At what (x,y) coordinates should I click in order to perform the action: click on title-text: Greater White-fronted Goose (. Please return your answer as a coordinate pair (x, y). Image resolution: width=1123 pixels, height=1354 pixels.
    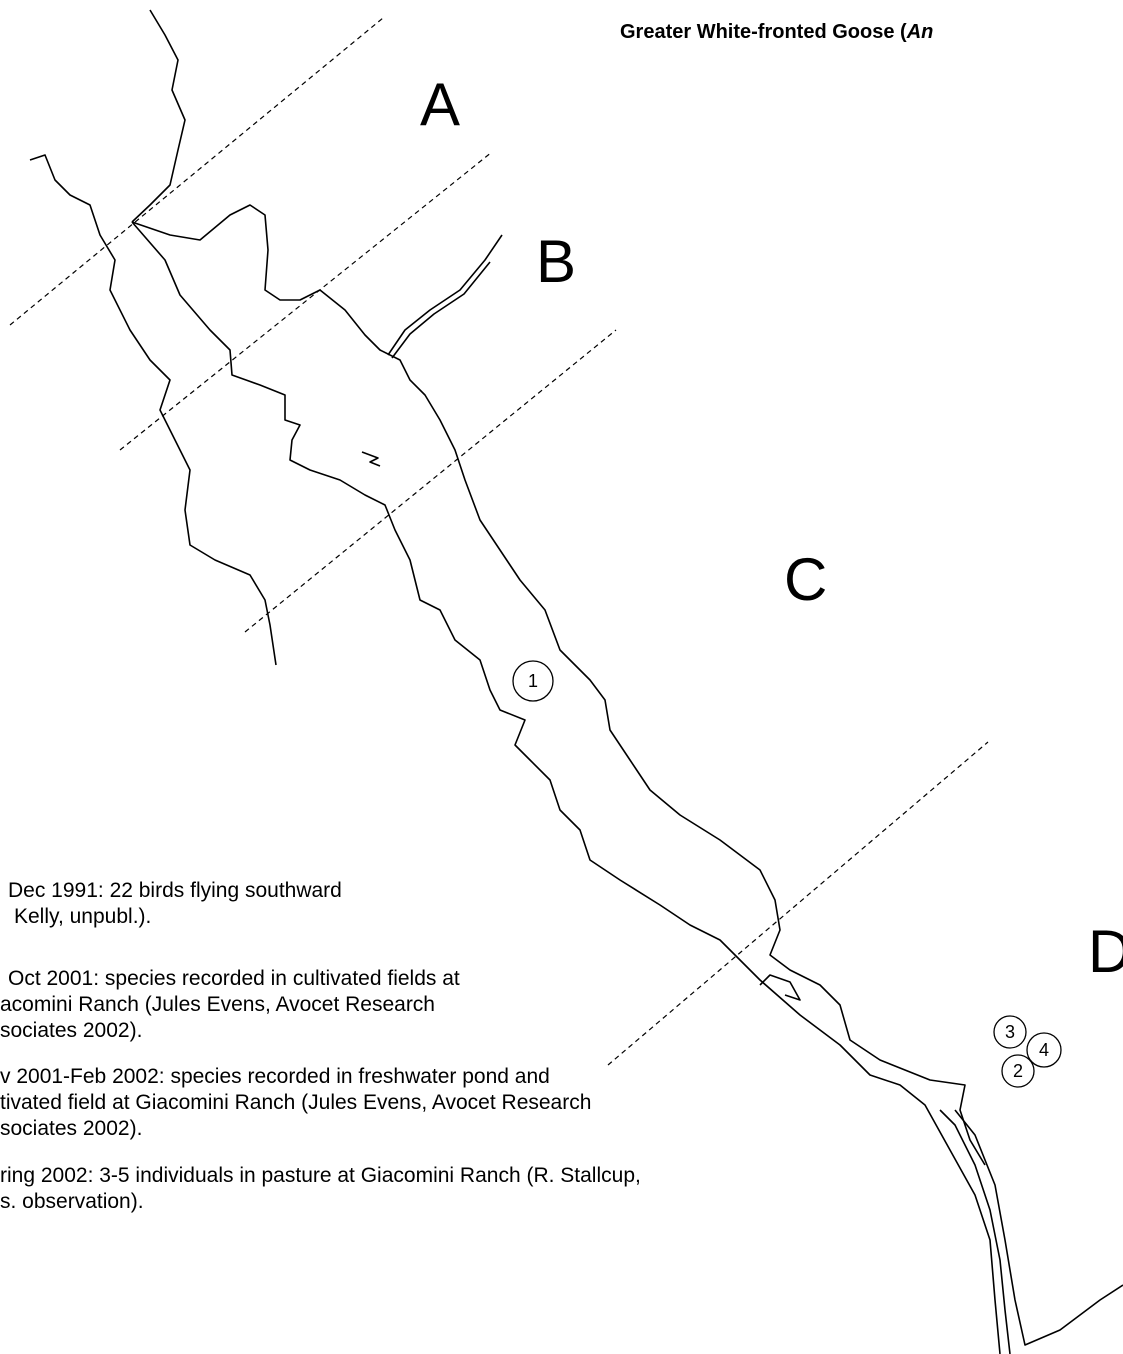
    Looking at the image, I should click on (763, 32).